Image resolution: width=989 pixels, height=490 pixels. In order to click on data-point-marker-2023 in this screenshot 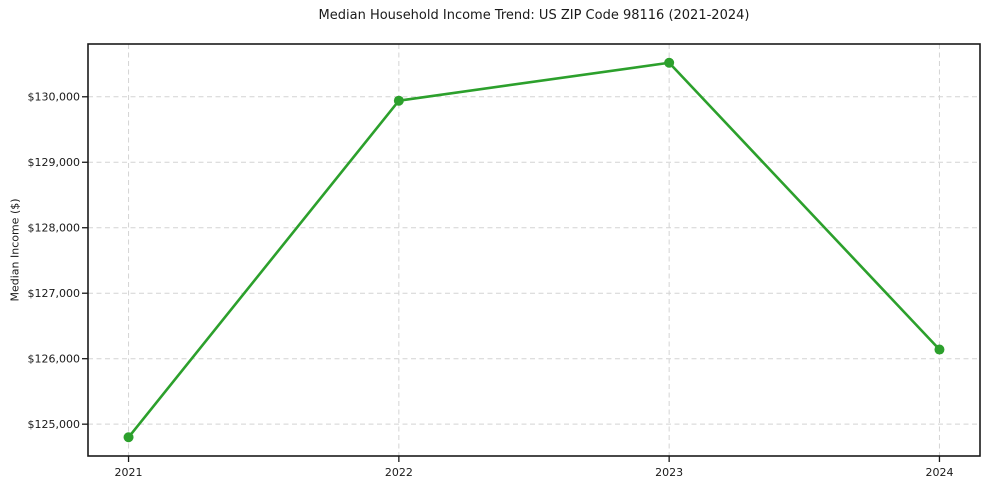, I will do `click(669, 62)`.